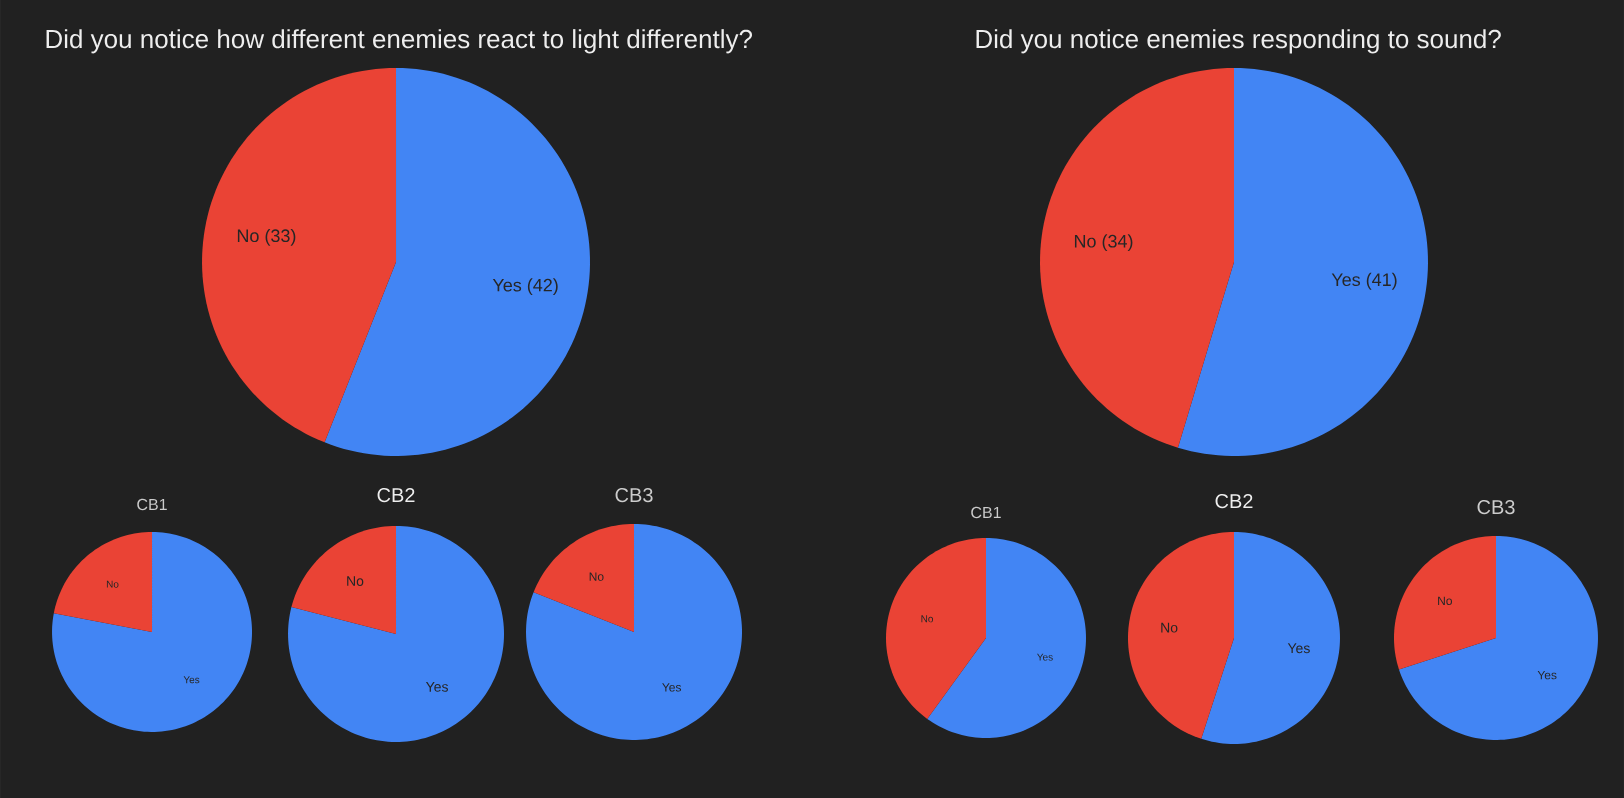 Image resolution: width=1624 pixels, height=798 pixels. I want to click on data-label: (33), so click(280, 237).